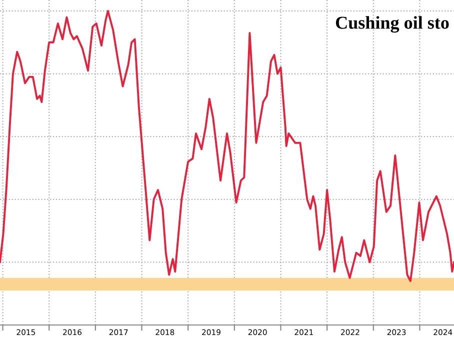 The image size is (454, 341). What do you see at coordinates (392, 24) in the screenshot?
I see `chart-title: Cushing oil sto` at bounding box center [392, 24].